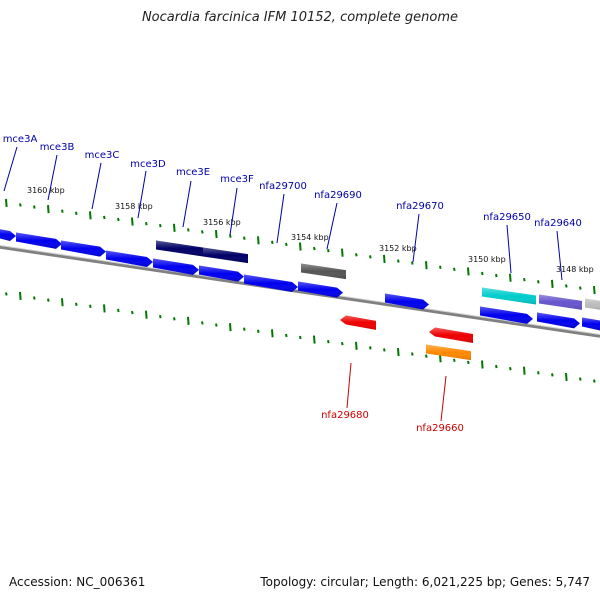 This screenshot has height=600, width=600. I want to click on kbp-label: 3152 kbp, so click(398, 248).